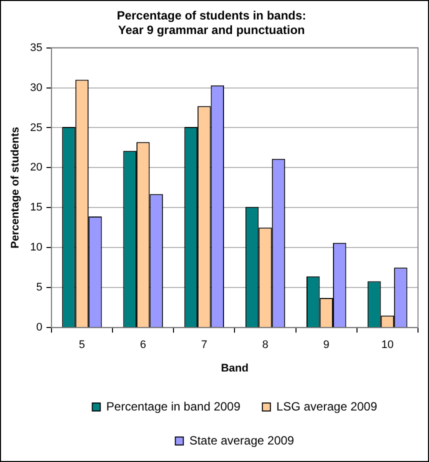 The image size is (429, 462). I want to click on y-tick-label: 15, so click(36, 208).